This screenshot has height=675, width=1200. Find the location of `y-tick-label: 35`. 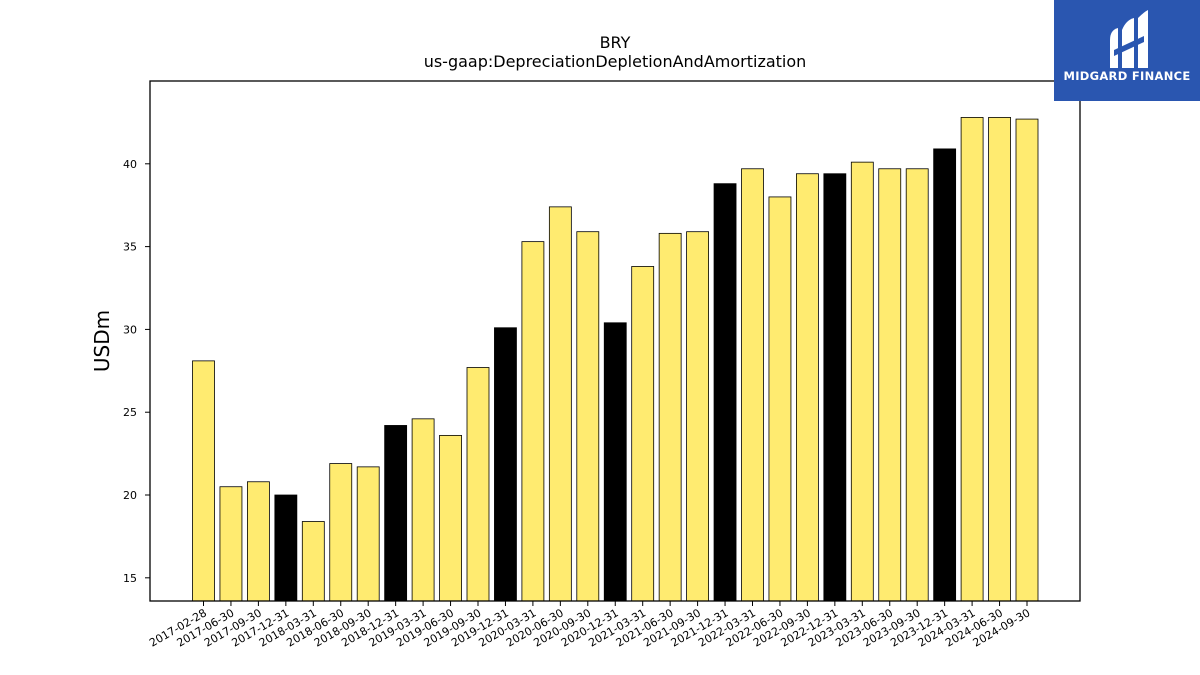

y-tick-label: 35 is located at coordinates (130, 247).